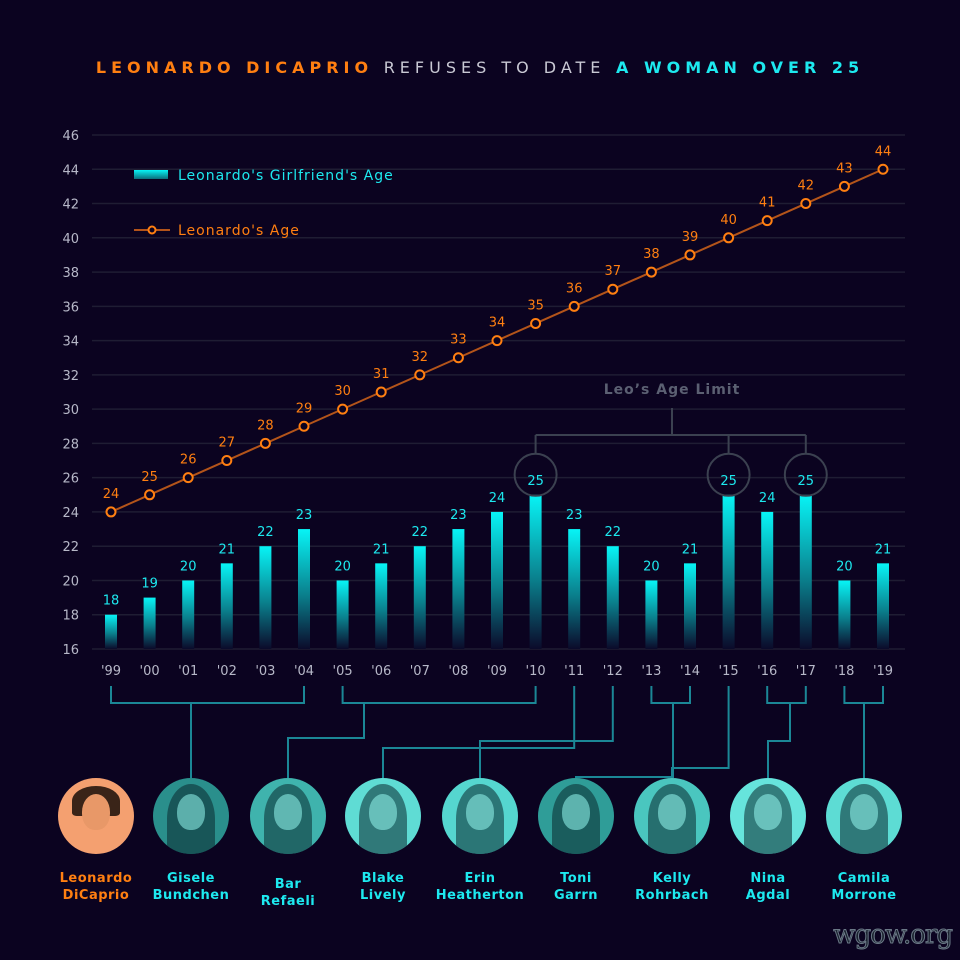  Describe the element at coordinates (151, 174) in the screenshot. I see `legend-bar-swatch` at that location.